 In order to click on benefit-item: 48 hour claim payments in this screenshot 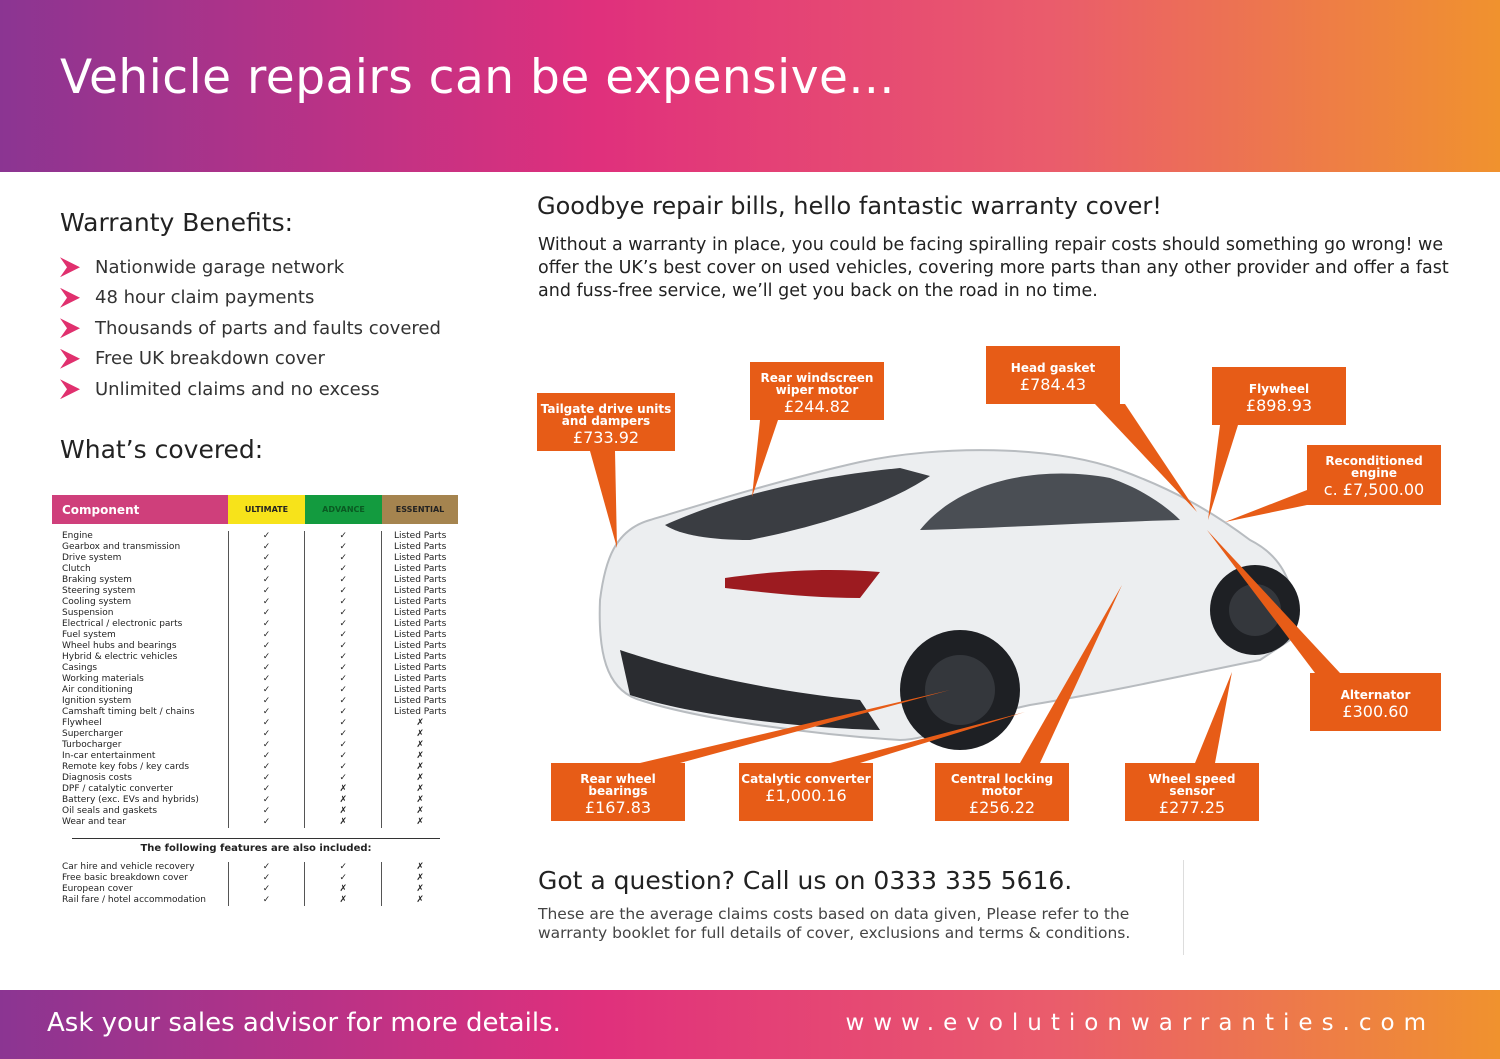, I will do `click(250, 298)`.